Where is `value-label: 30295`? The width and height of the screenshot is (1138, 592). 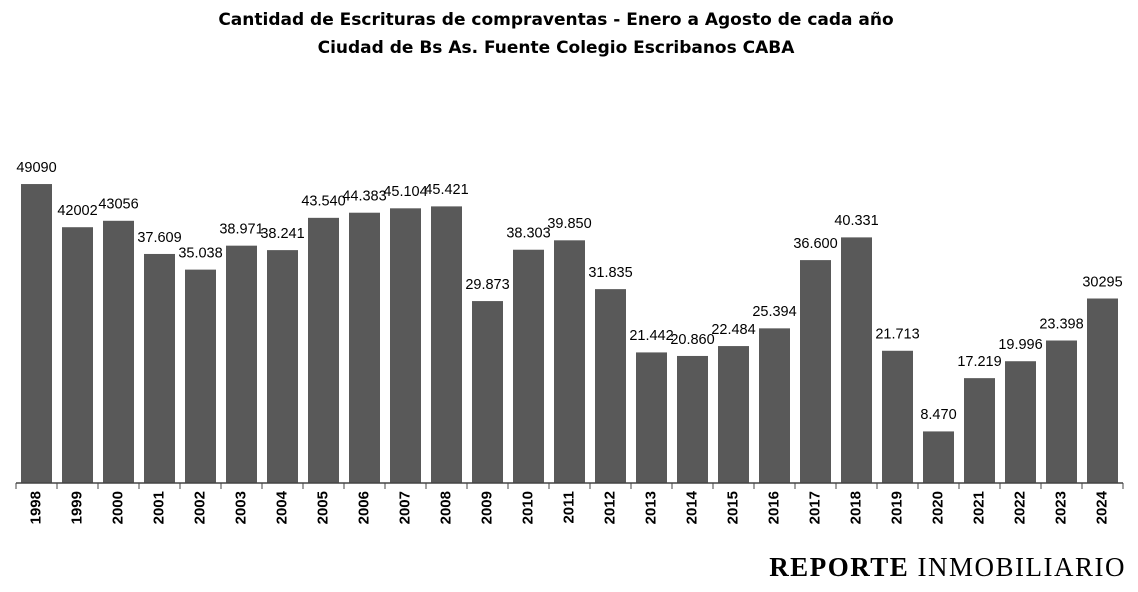 value-label: 30295 is located at coordinates (1102, 282).